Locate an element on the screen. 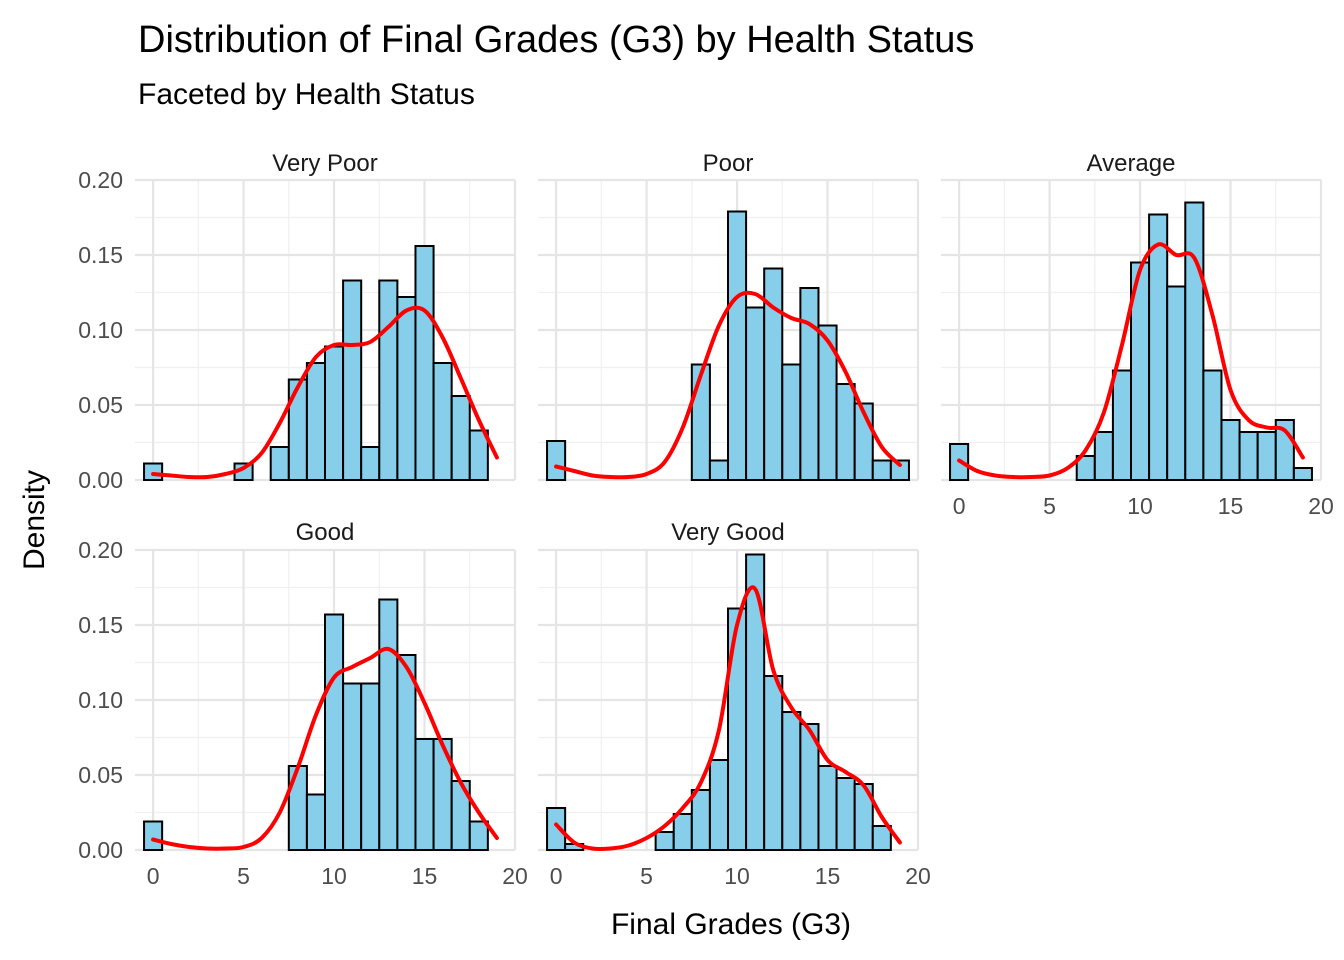 This screenshot has width=1344, height=960. facet-panel-very-good: Very Good 0 5 10 15 20 is located at coordinates (734, 704).